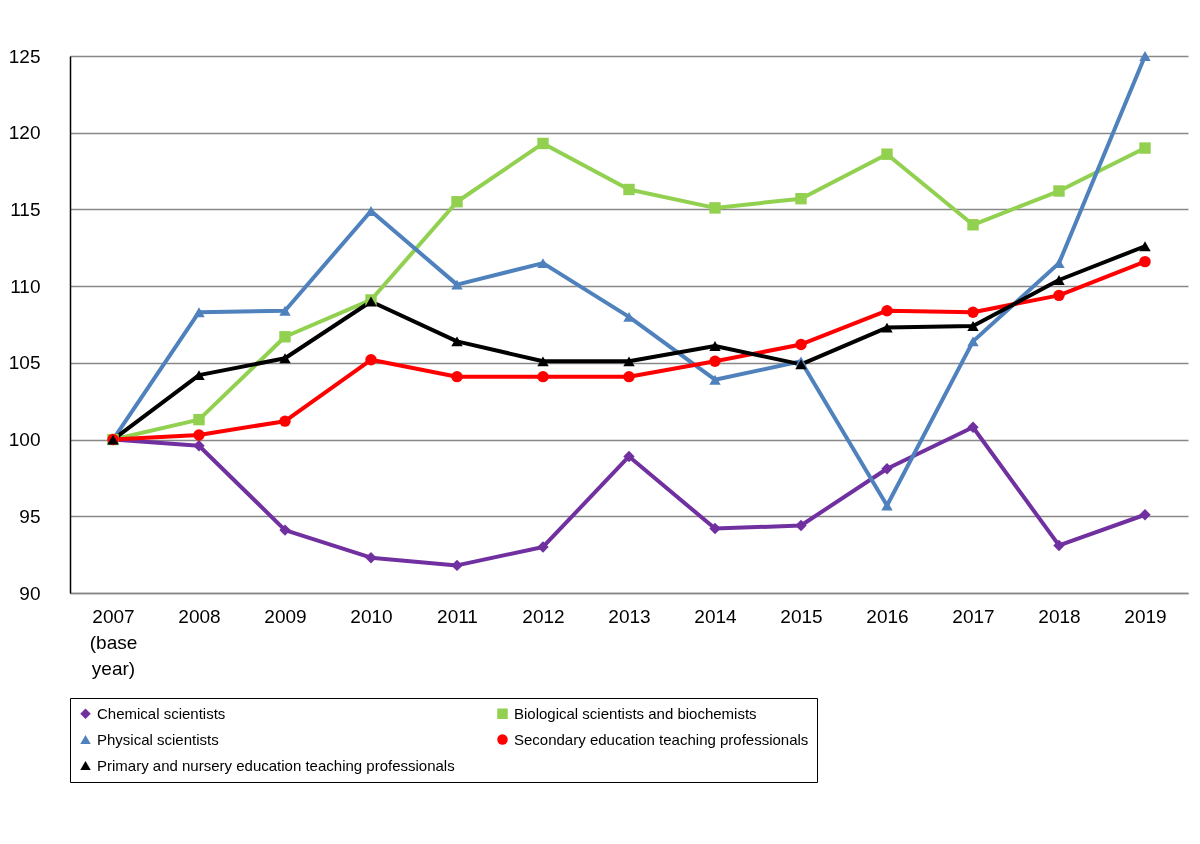 The width and height of the screenshot is (1200, 844). Describe the element at coordinates (25, 209) in the screenshot. I see `y-tick-label: 115` at that location.